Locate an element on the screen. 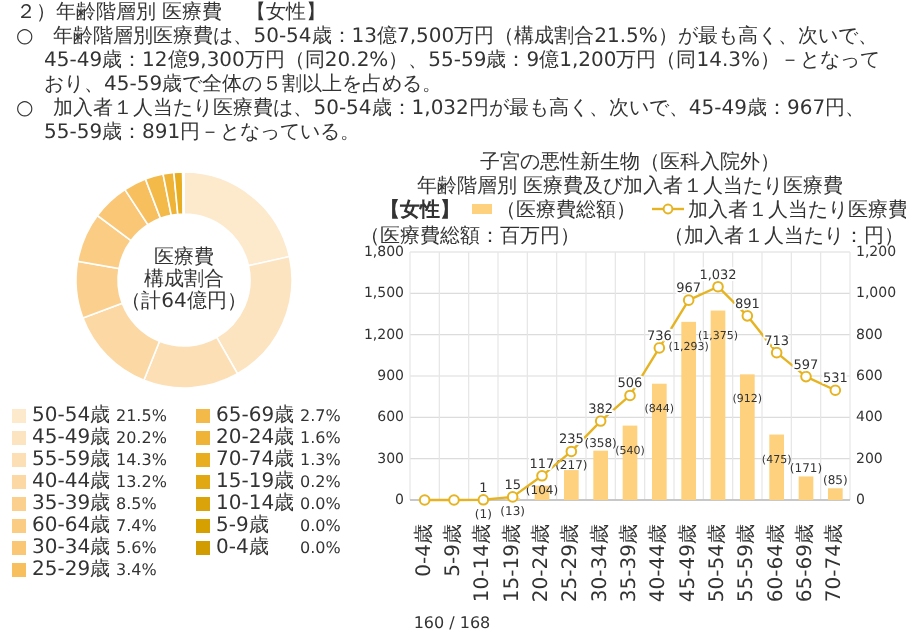 Image resolution: width=906 pixels, height=640 pixels. data-label: 13.2% is located at coordinates (142, 482).